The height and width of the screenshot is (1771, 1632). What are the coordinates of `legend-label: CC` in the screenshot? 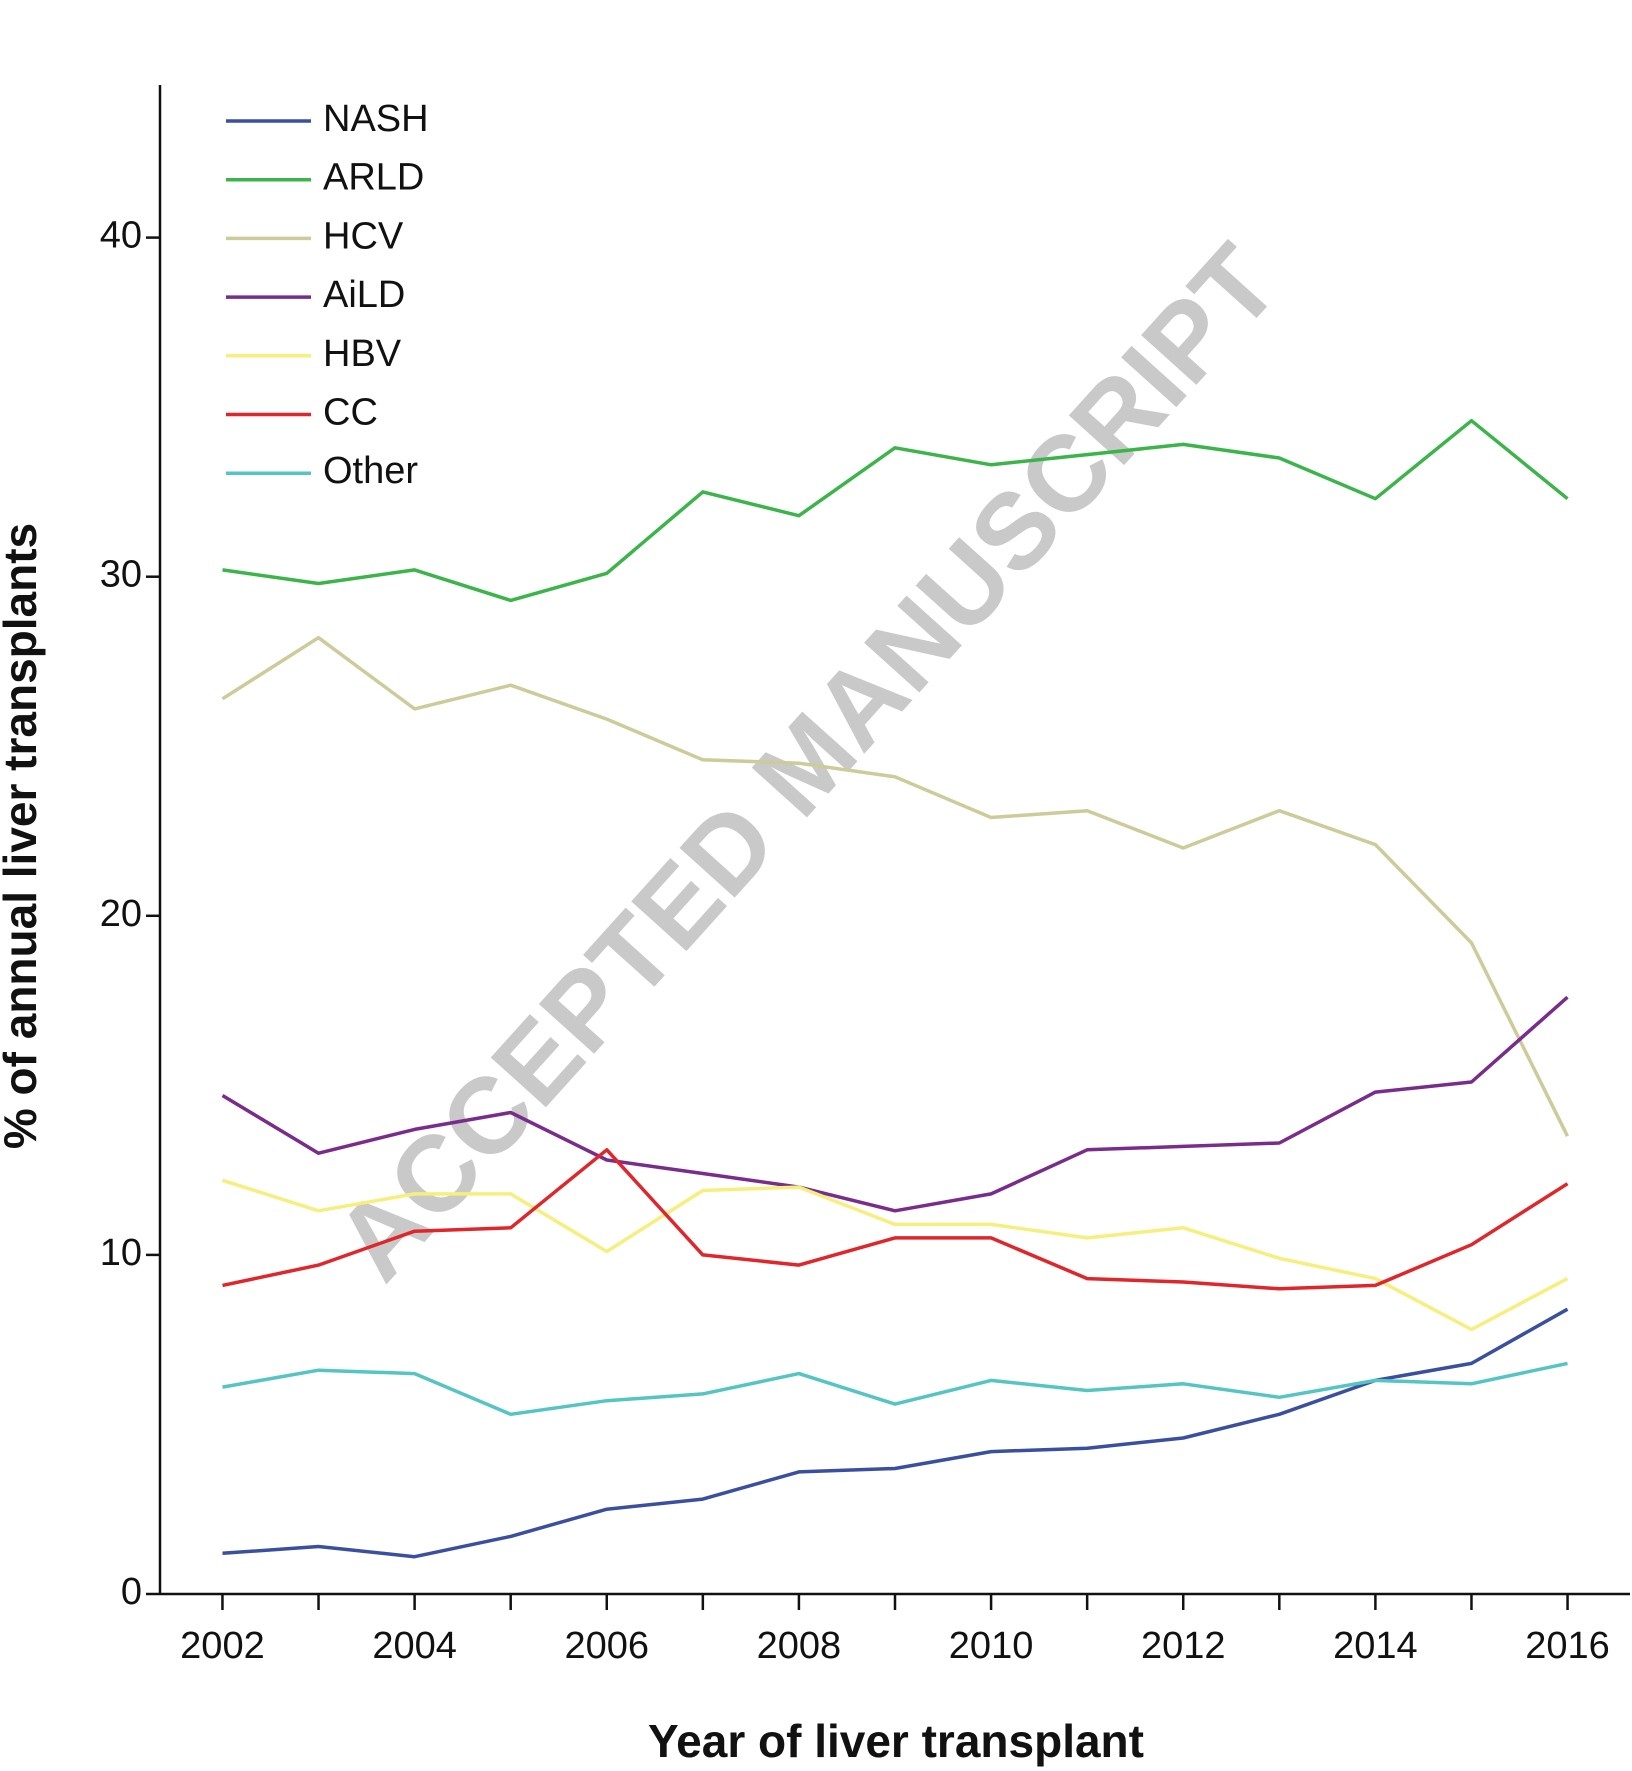 It's located at (350, 413).